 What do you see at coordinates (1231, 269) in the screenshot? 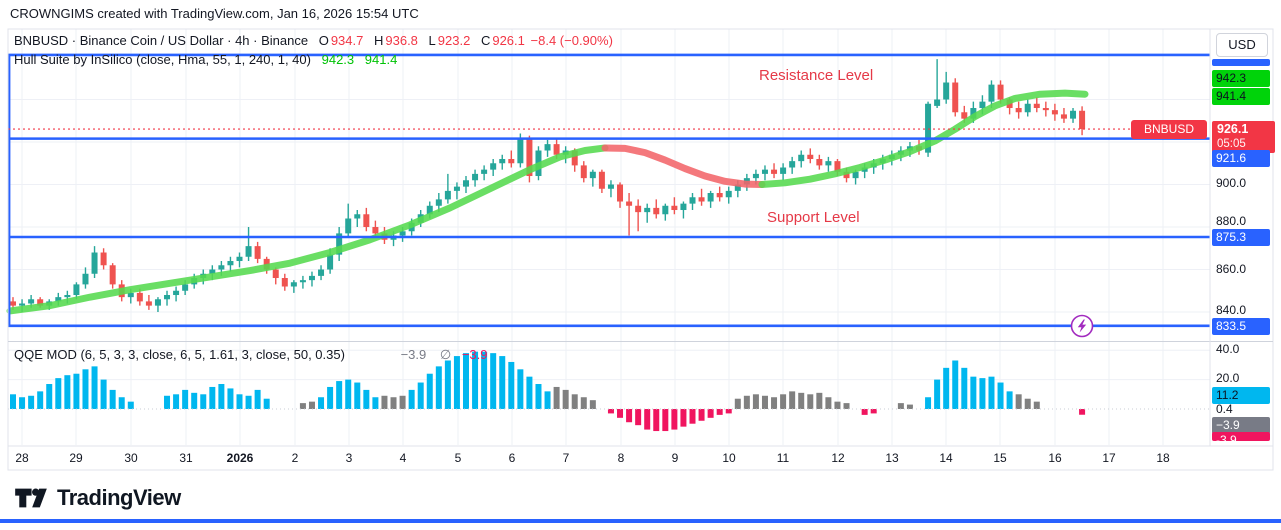
I see `price-scale-label: 860.0` at bounding box center [1231, 269].